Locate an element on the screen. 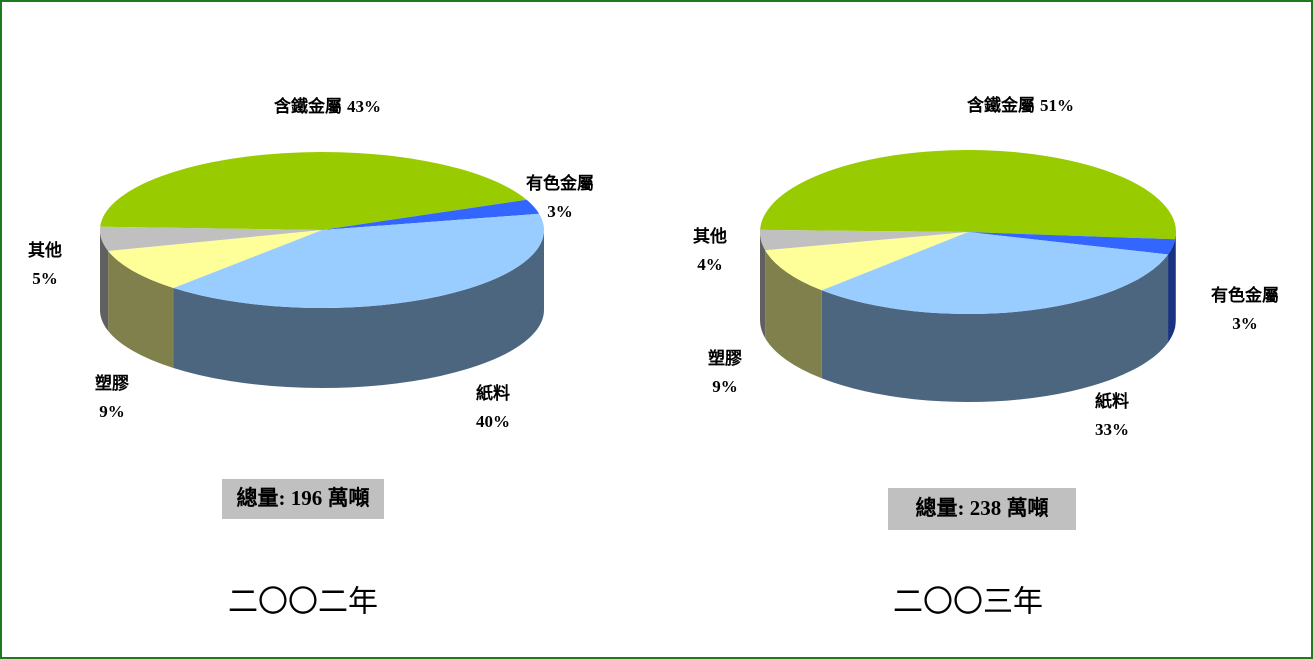 This screenshot has width=1313, height=659. value-label: 51% is located at coordinates (1057, 105).